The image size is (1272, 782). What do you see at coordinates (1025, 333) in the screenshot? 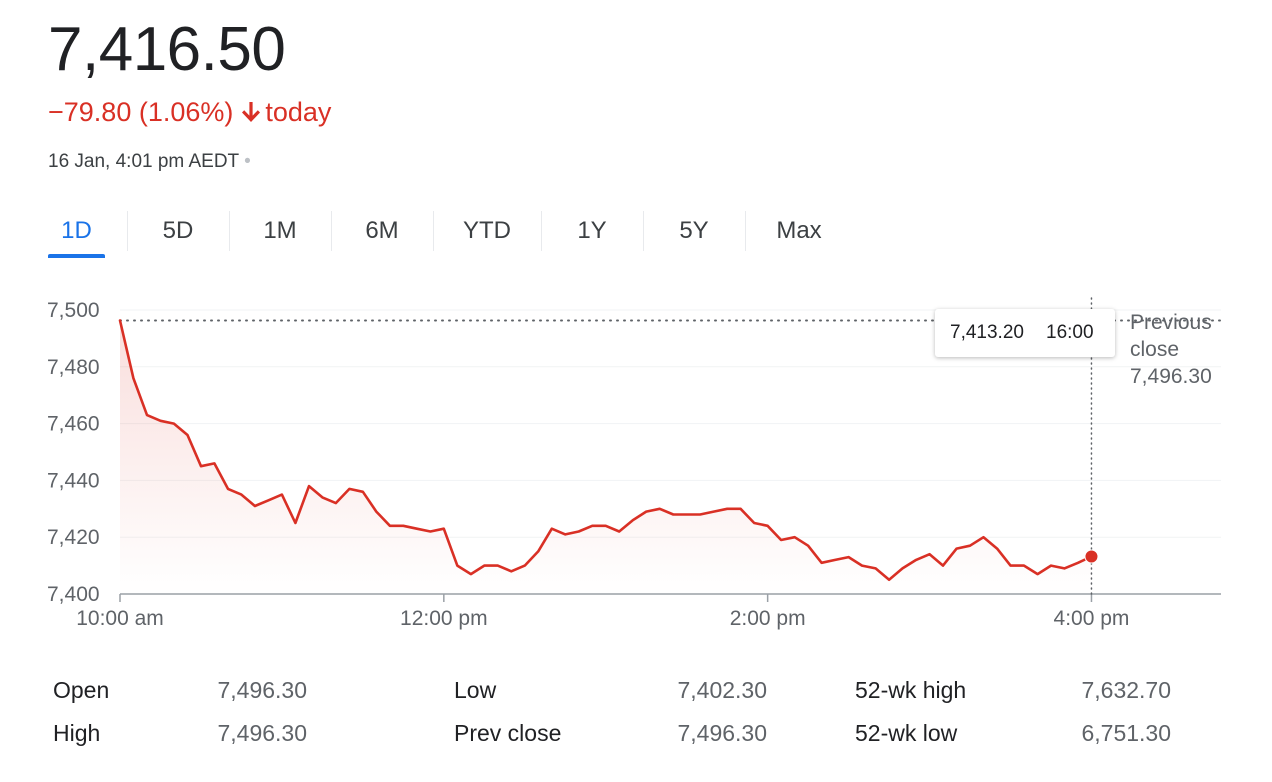
I see `chart-tooltip: 7,413.20 16:00` at bounding box center [1025, 333].